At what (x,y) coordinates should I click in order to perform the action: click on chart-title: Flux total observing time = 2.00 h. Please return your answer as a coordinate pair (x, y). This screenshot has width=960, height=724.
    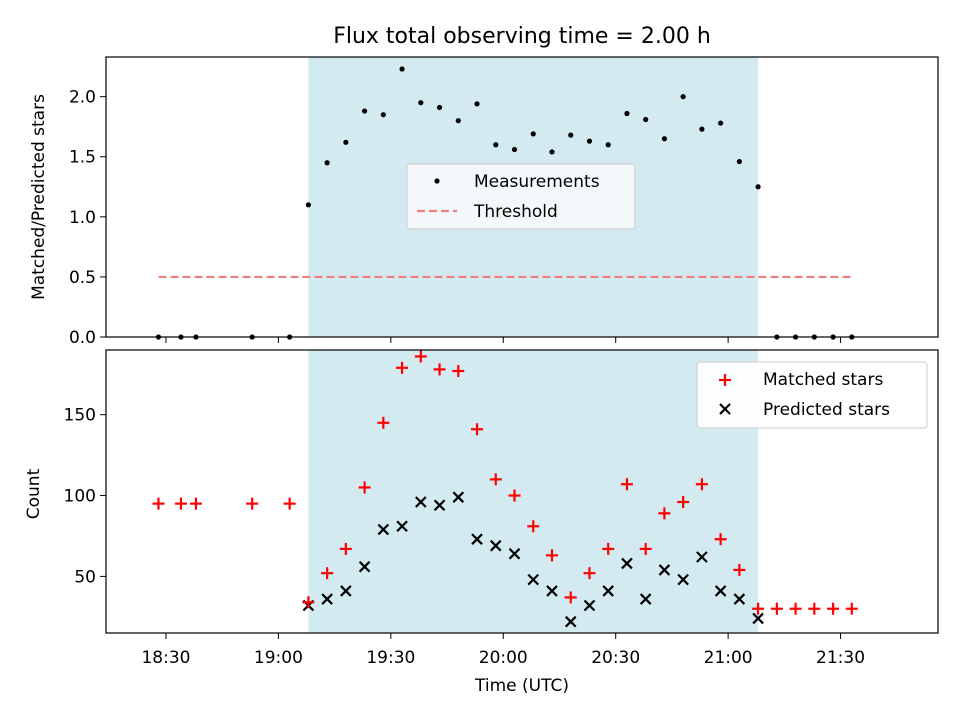
    Looking at the image, I should click on (522, 36).